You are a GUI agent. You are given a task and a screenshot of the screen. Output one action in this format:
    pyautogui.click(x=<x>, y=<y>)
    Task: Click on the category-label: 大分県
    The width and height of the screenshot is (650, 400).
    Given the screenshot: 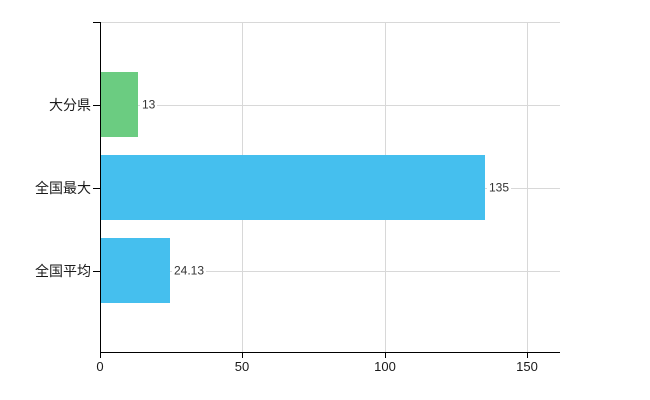 What is the action you would take?
    pyautogui.click(x=70, y=105)
    